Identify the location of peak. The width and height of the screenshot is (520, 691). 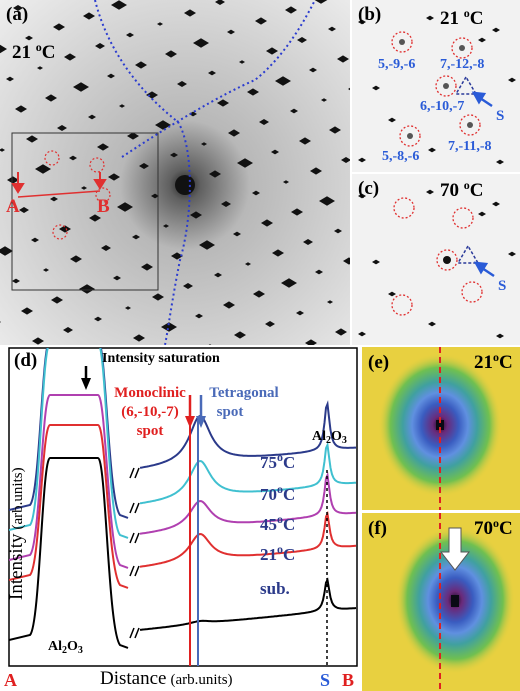
(440, 425).